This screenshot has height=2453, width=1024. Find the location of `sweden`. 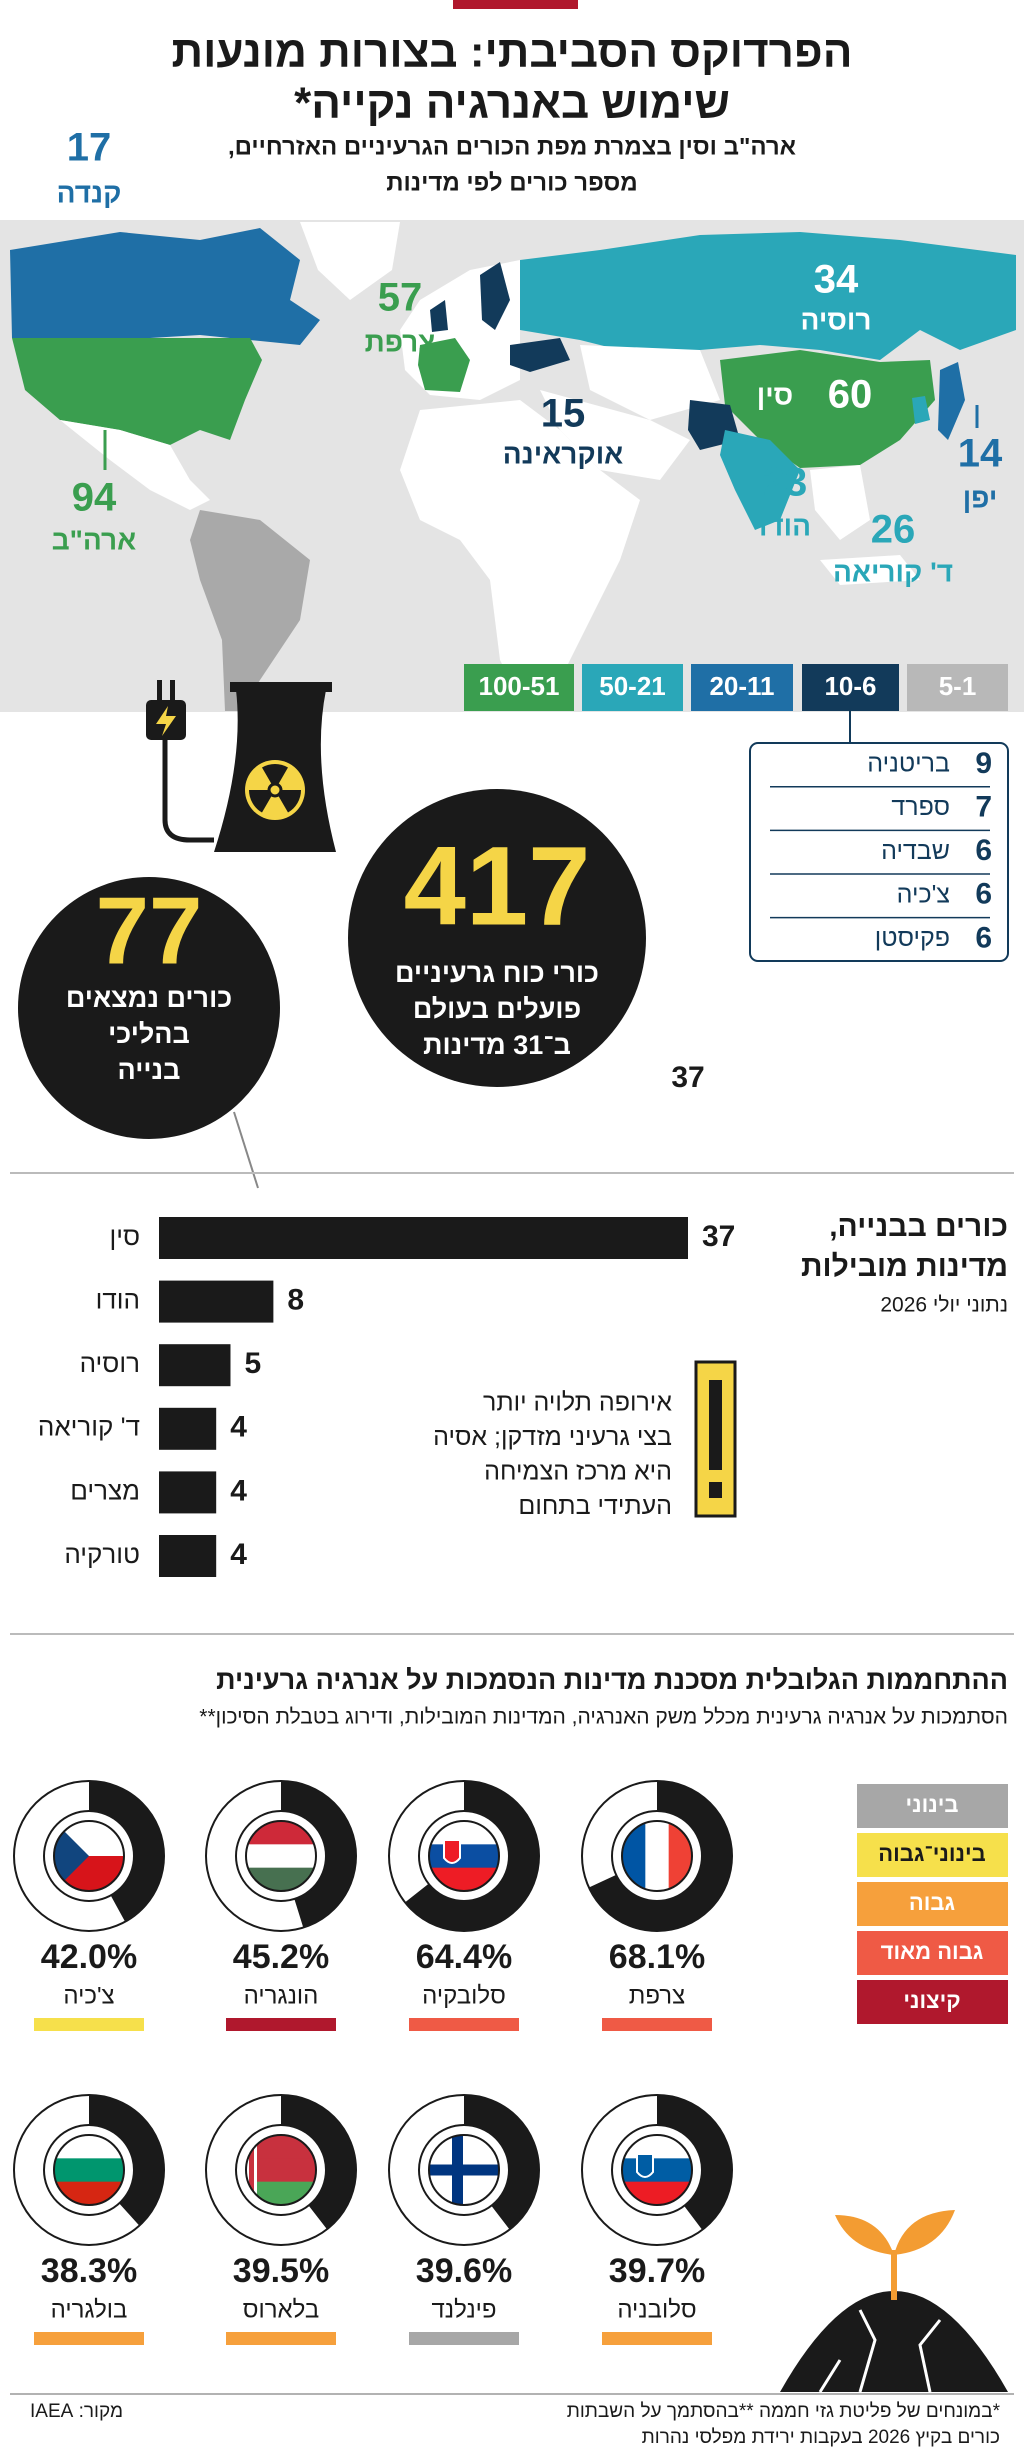

sweden is located at coordinates (495, 296).